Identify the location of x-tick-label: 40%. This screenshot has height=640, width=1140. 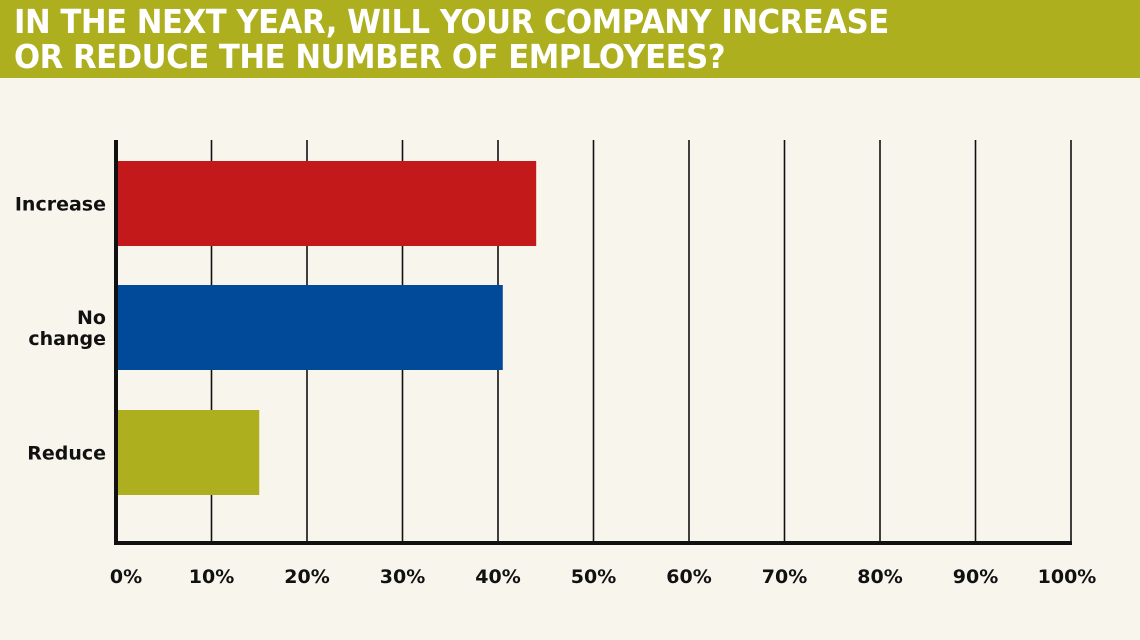
(497, 577).